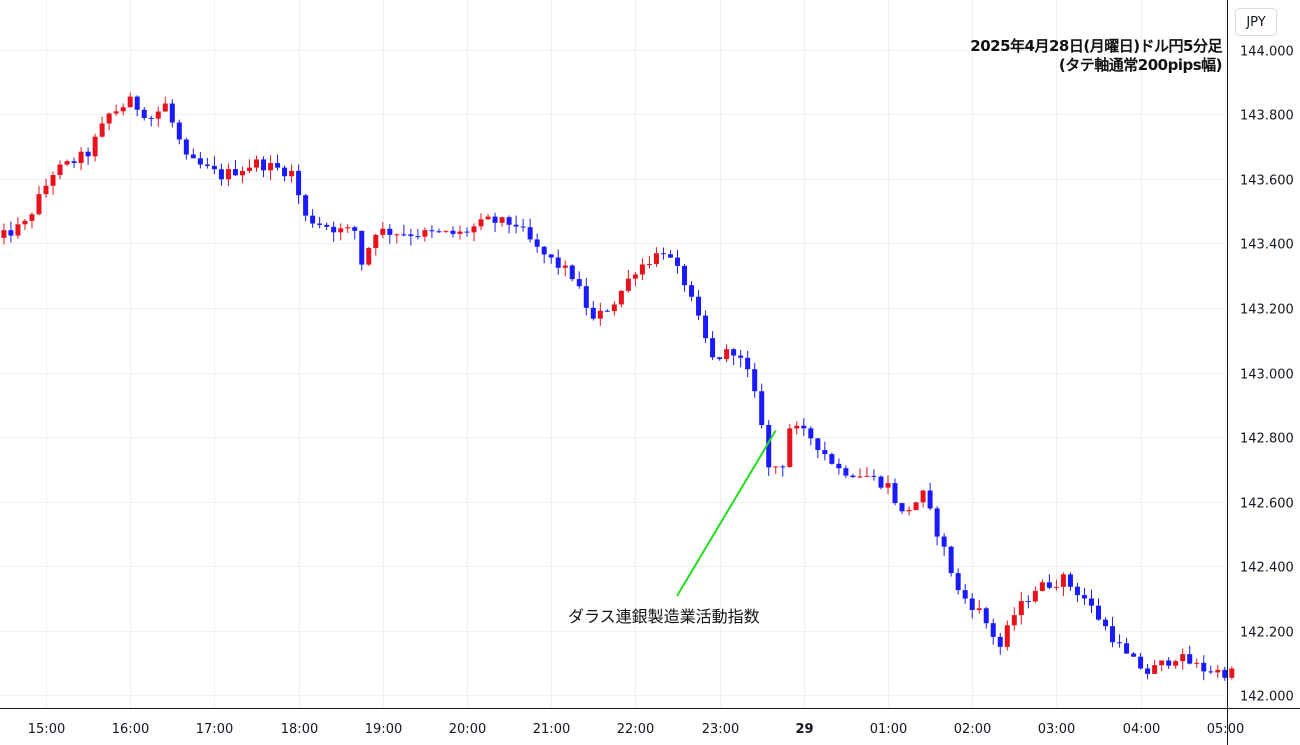 The width and height of the screenshot is (1300, 745). Describe the element at coordinates (664, 616) in the screenshot. I see `annotation-label: ダラス連銀製造業活動指数` at that location.